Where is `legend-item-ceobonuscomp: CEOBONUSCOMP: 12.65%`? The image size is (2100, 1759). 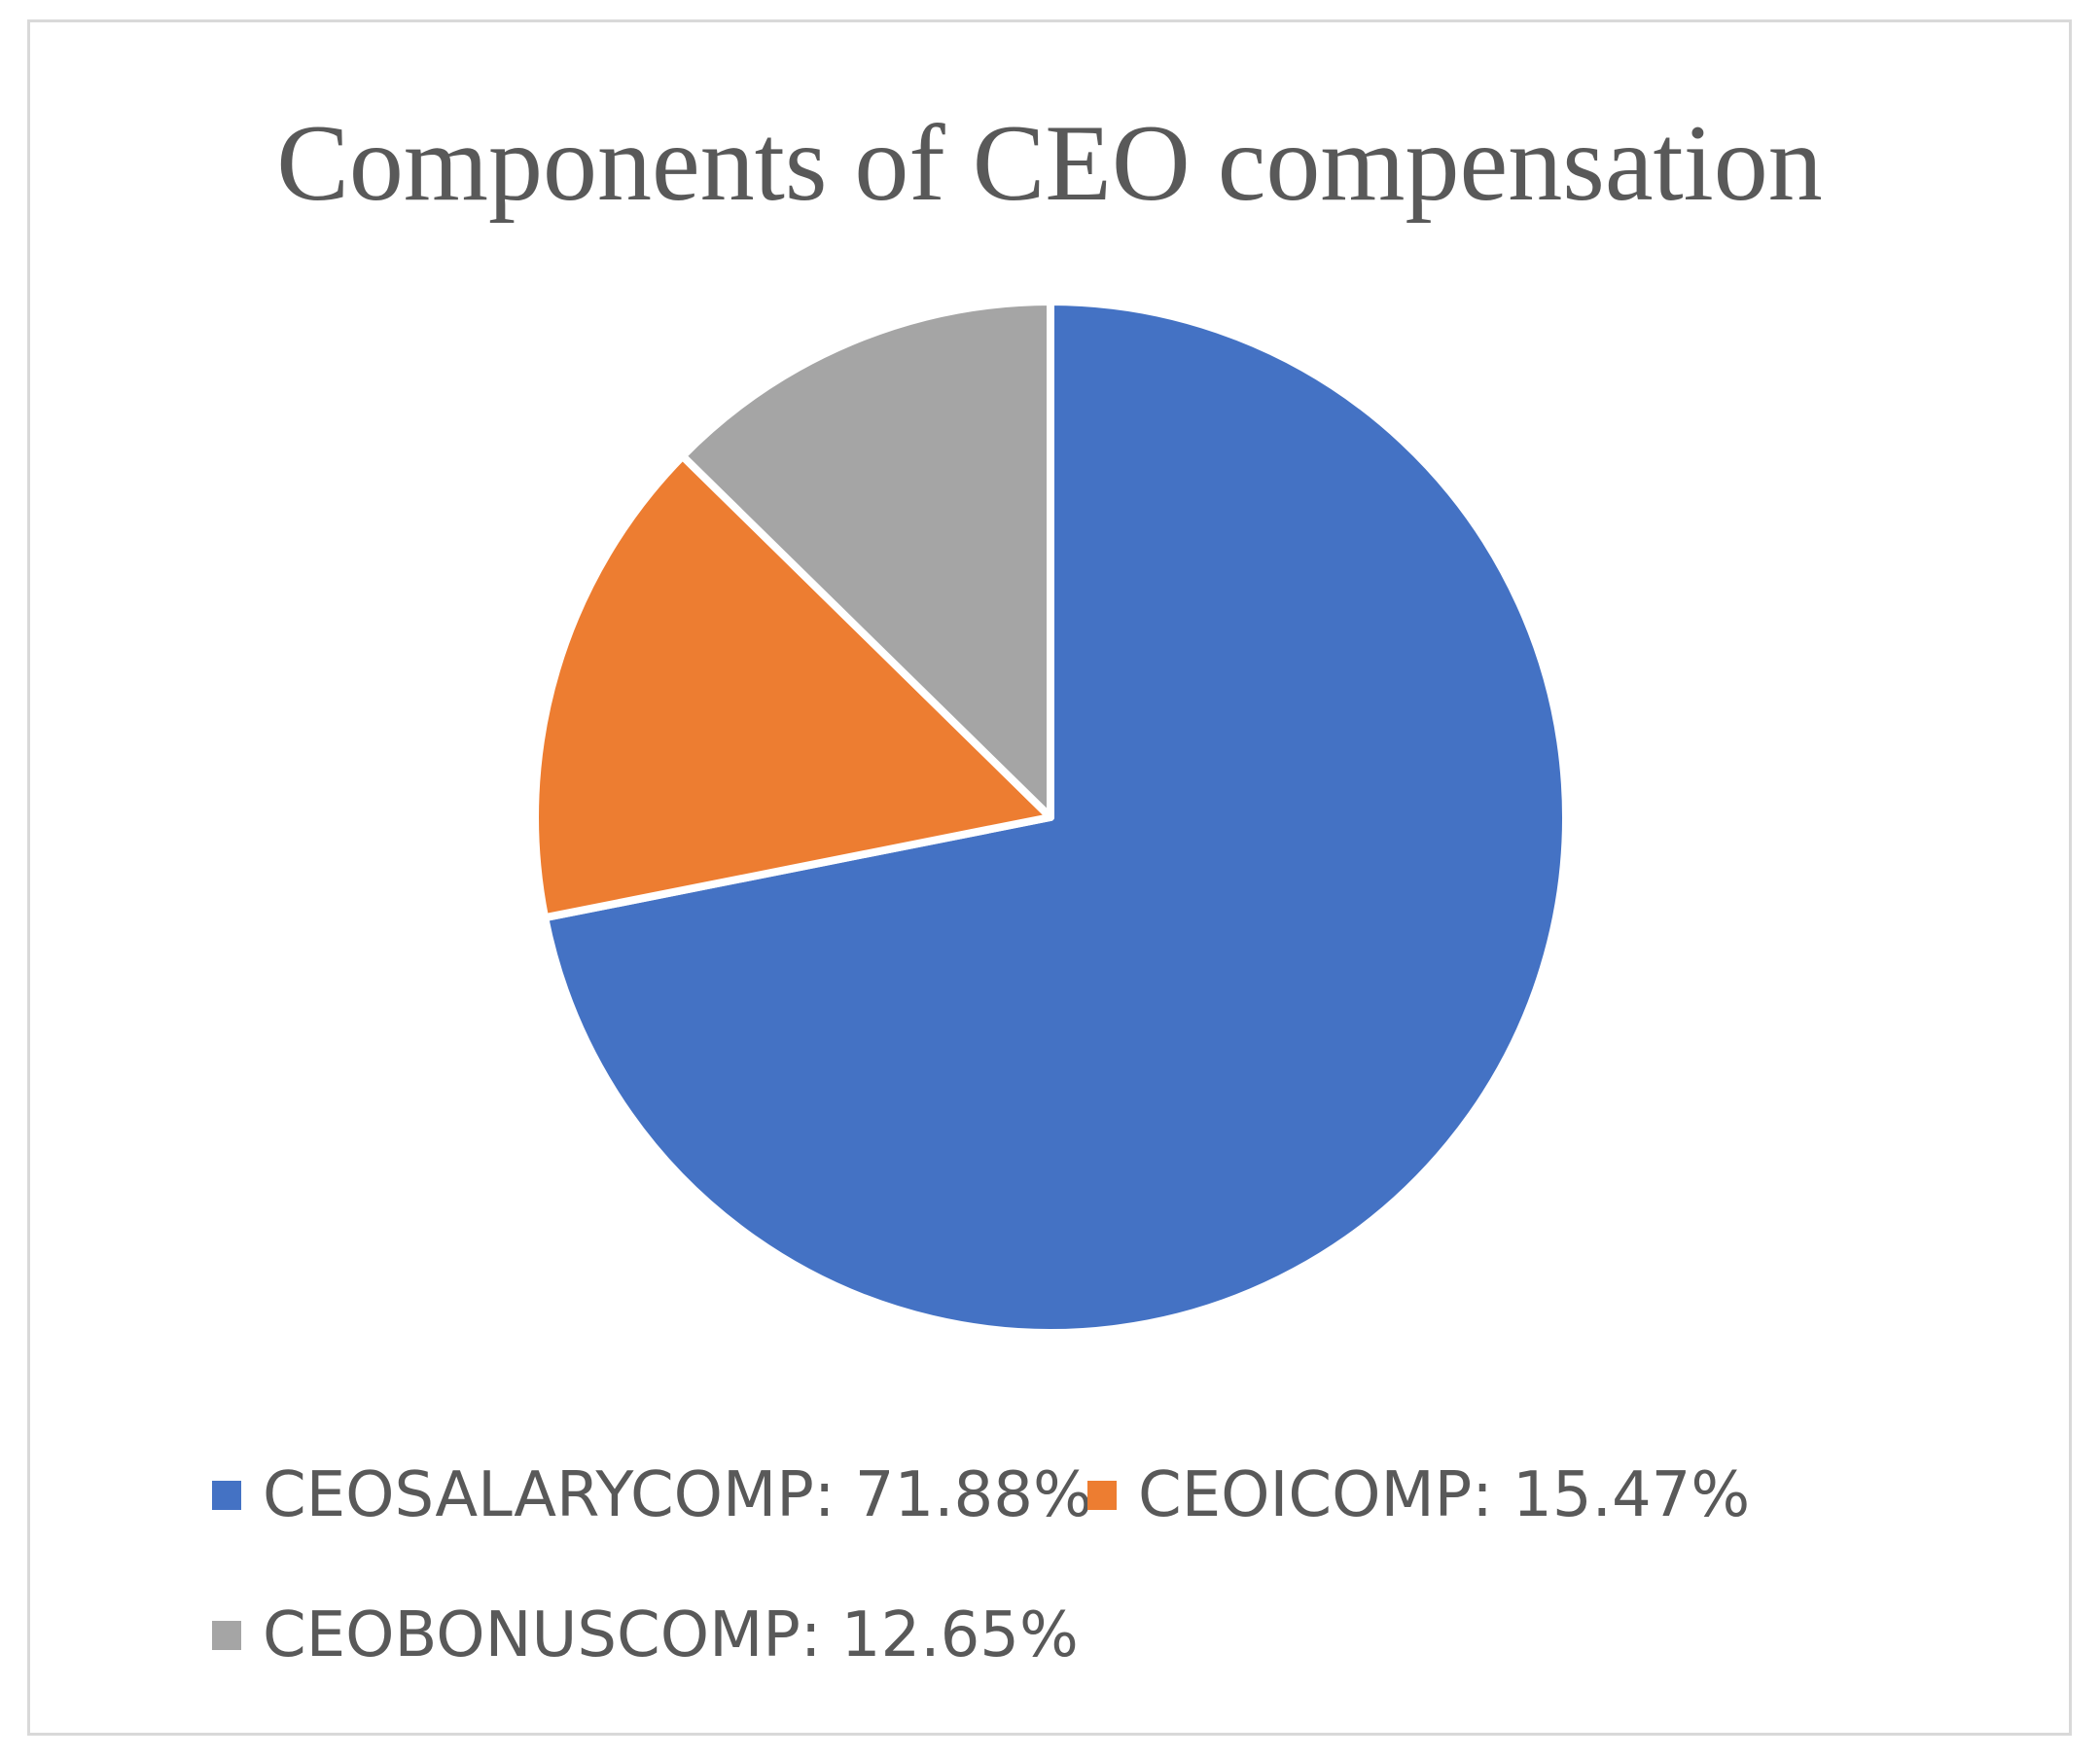
legend-item-ceobonuscomp: CEOBONUSCOMP: 12.65% is located at coordinates (645, 1635).